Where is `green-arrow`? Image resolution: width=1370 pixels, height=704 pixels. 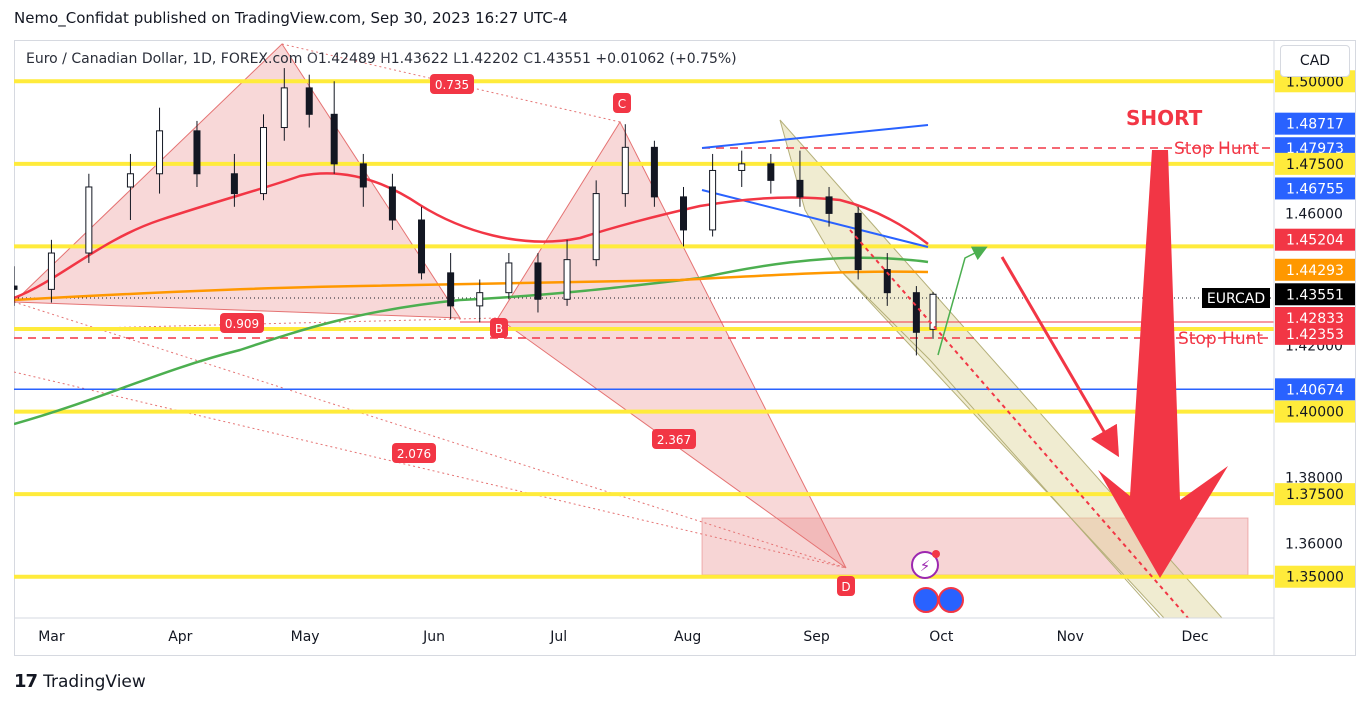 green-arrow is located at coordinates (962, 301).